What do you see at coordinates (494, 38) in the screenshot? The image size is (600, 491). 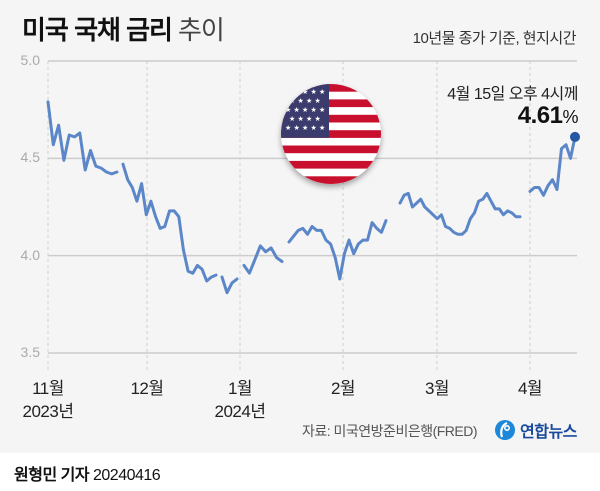 I see `chart-subtitle: 10년물 종가 기준, 현지시간` at bounding box center [494, 38].